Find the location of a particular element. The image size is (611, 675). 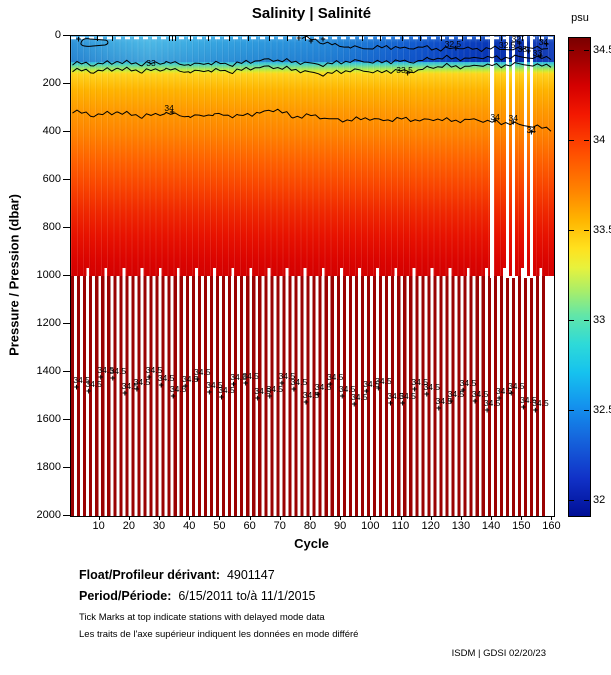

y-tick-label: 400 is located at coordinates (51, 131).